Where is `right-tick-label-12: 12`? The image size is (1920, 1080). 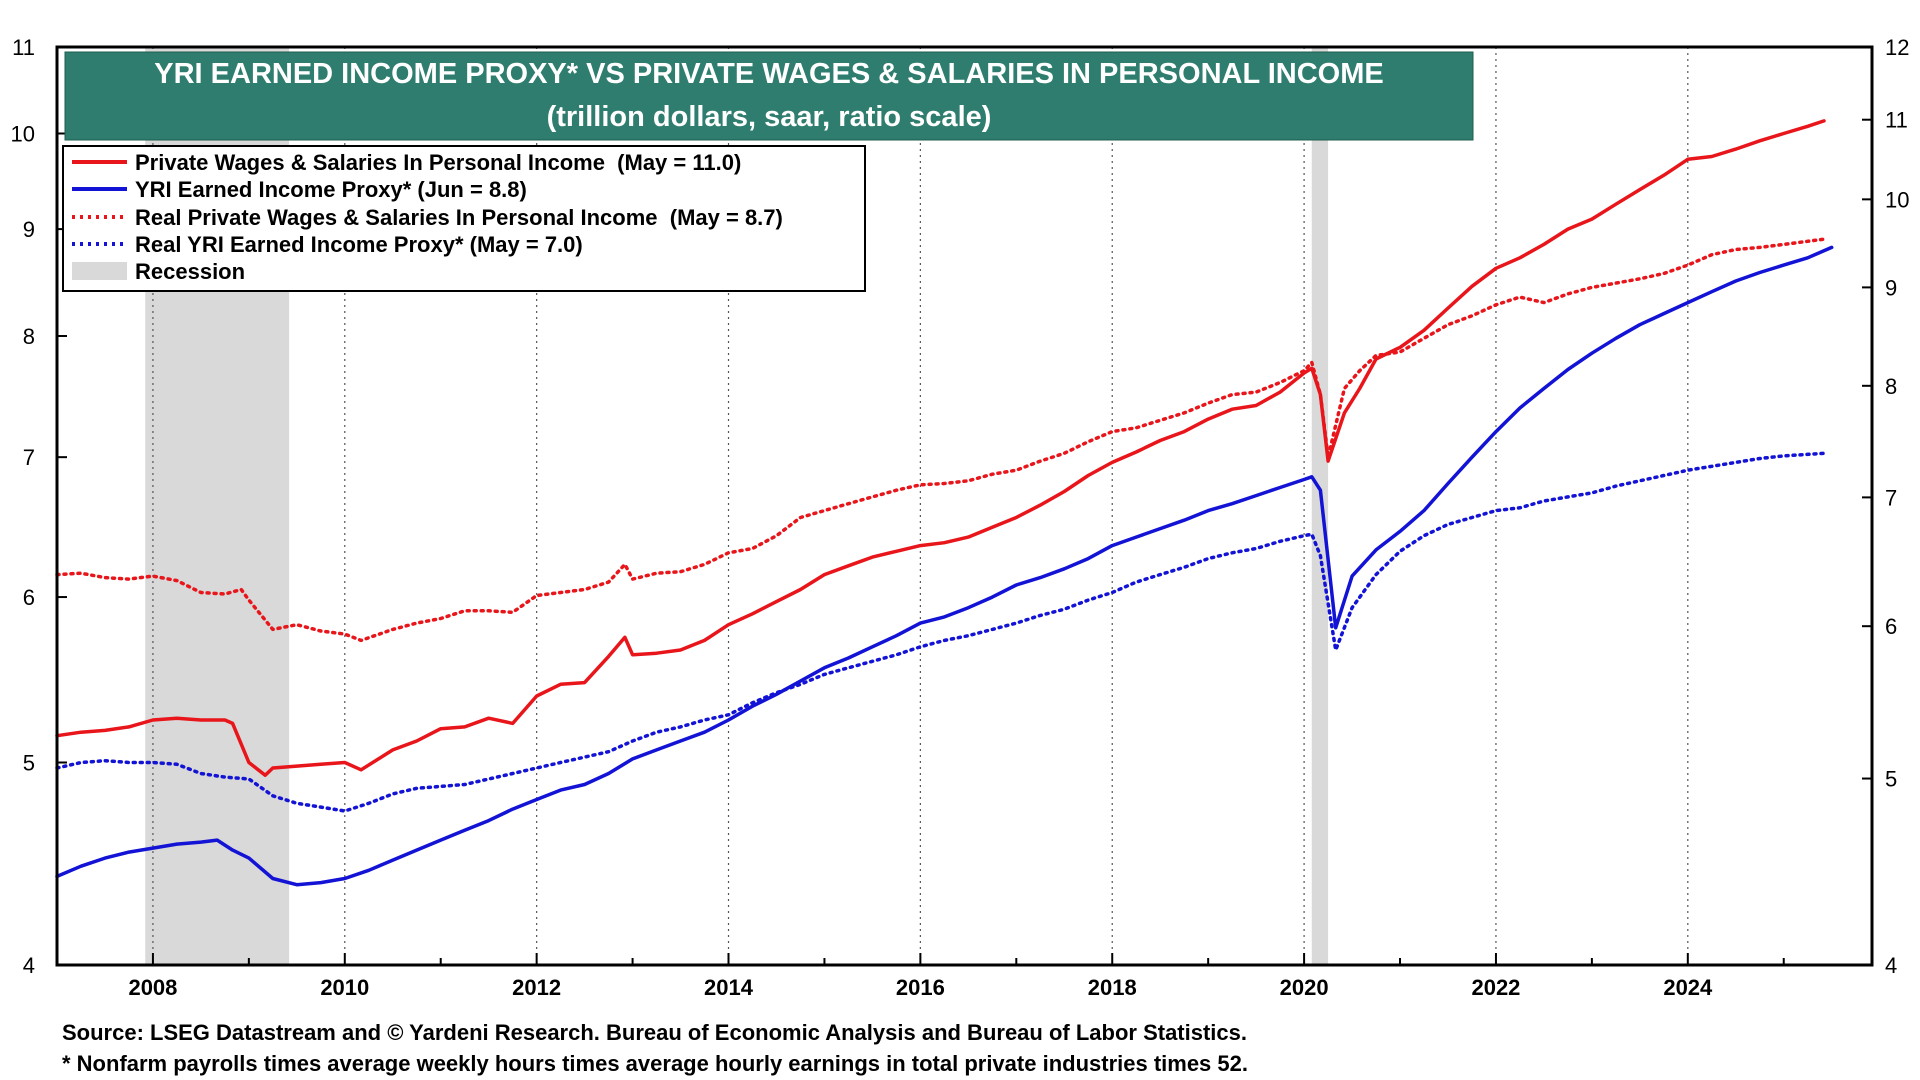 right-tick-label-12: 12 is located at coordinates (1897, 47).